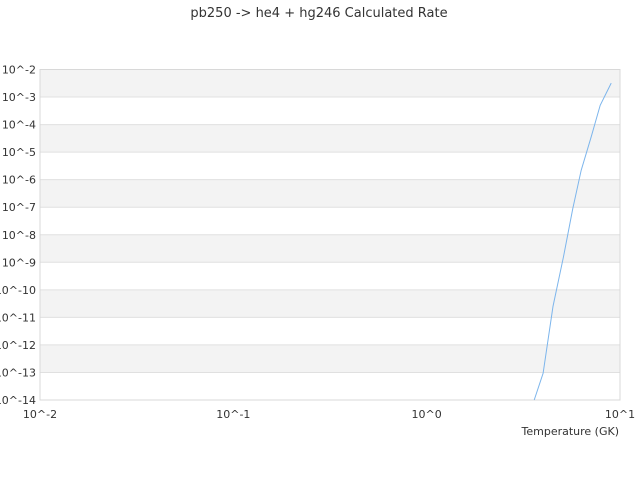  What do you see at coordinates (427, 414) in the screenshot?
I see `x-tick-label: 10^0` at bounding box center [427, 414].